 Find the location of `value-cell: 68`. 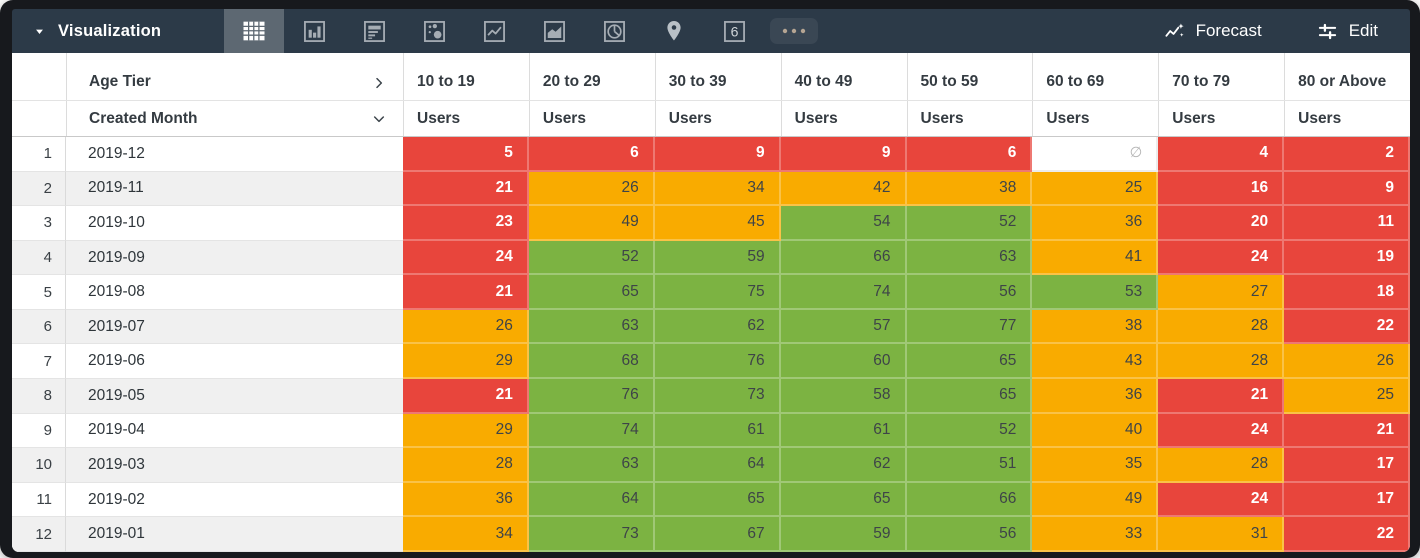

value-cell: 68 is located at coordinates (591, 362).